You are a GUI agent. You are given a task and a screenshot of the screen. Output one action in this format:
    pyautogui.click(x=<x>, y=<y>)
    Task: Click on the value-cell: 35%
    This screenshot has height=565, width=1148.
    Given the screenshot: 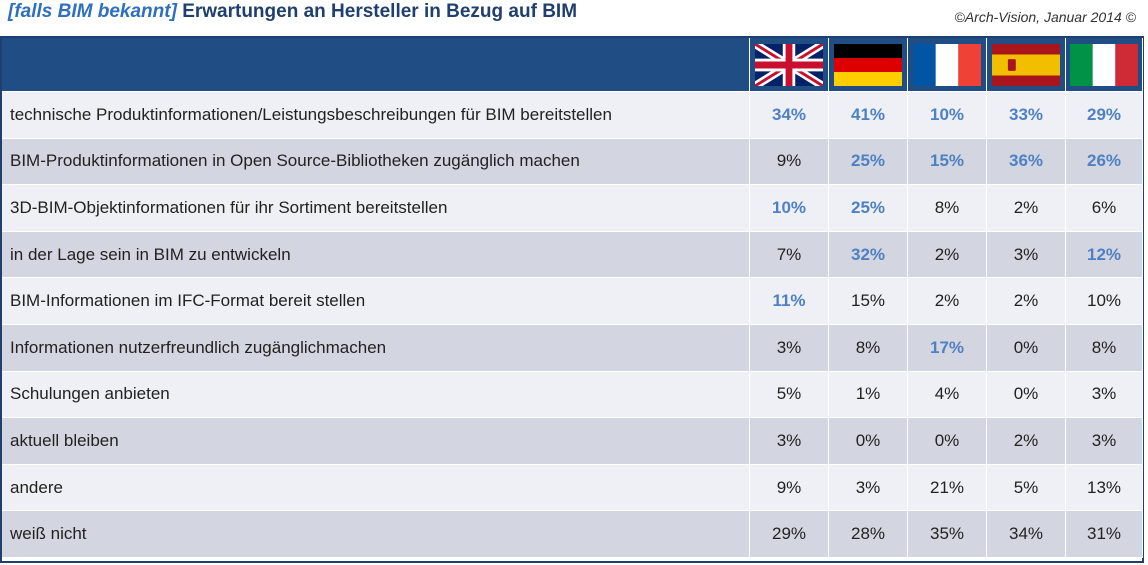 What is the action you would take?
    pyautogui.click(x=947, y=534)
    